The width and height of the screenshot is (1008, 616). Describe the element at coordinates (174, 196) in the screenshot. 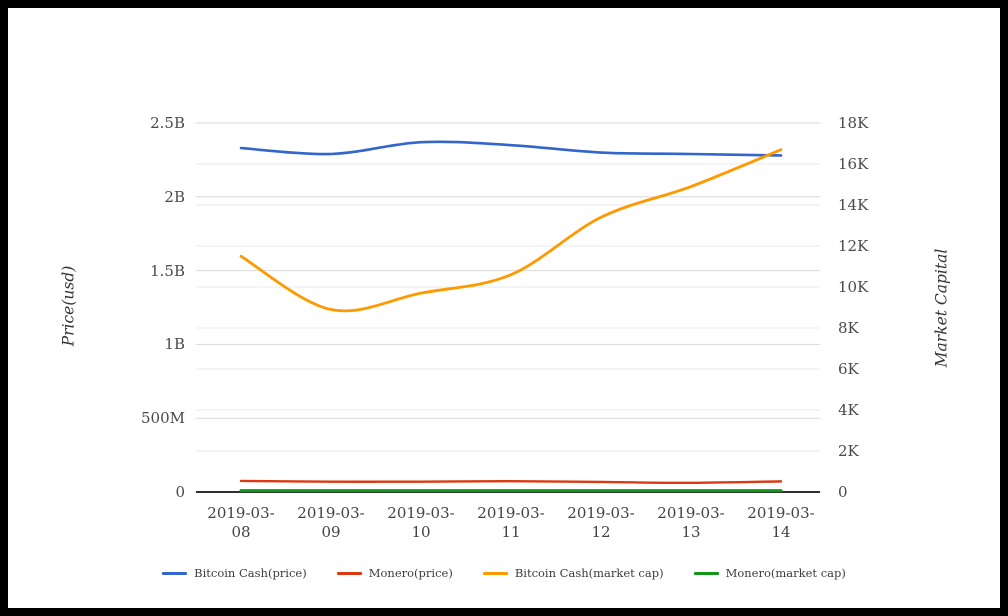

I see `left-axis-tick-label: 2B` at that location.